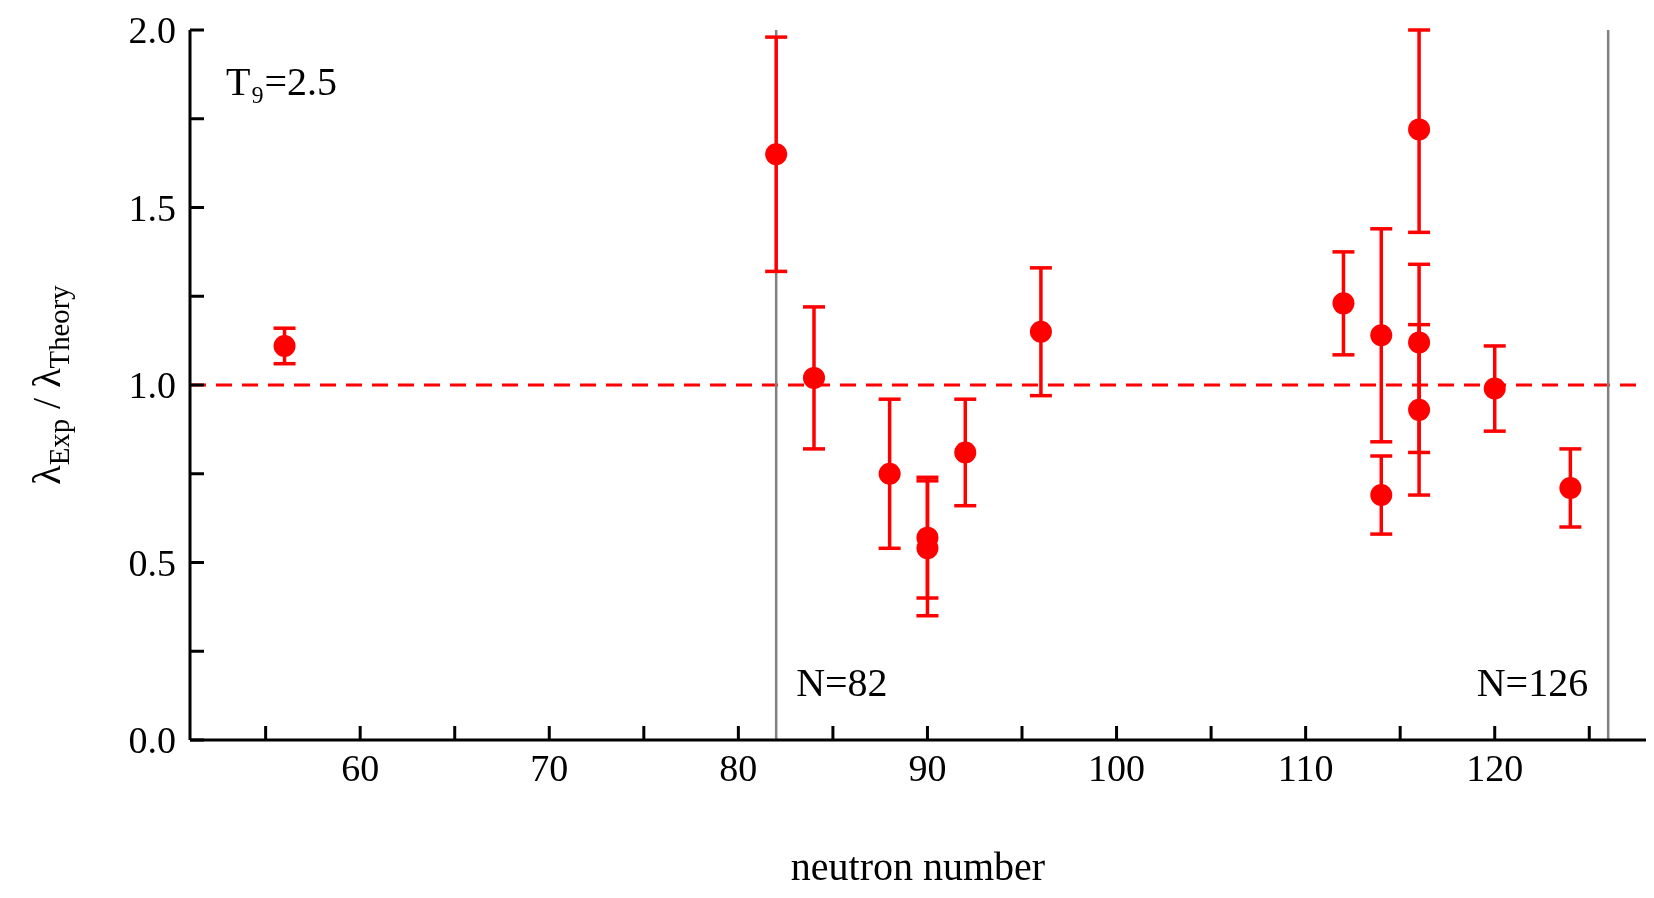 This screenshot has height=898, width=1654. What do you see at coordinates (1305, 767) in the screenshot?
I see `x-tick-label: 110` at bounding box center [1305, 767].